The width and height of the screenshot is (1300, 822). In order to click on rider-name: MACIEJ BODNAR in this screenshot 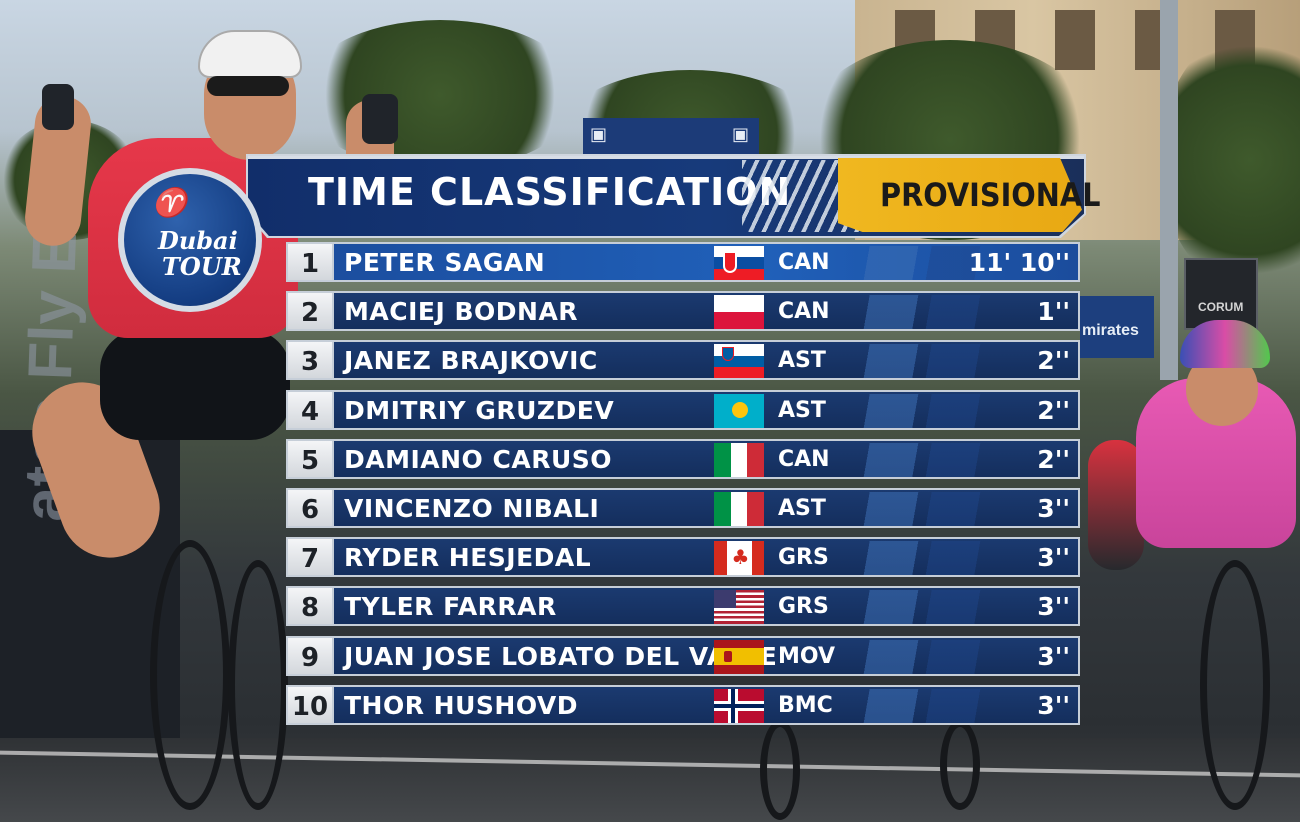, I will do `click(461, 312)`.